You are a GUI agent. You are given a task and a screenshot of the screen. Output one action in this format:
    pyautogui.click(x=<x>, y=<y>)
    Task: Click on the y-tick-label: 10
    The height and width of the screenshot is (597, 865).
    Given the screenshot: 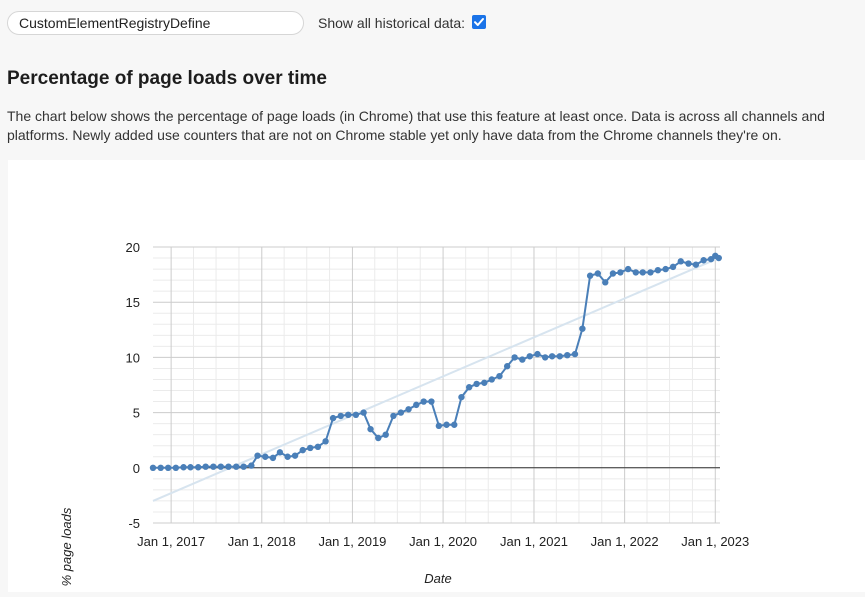 What is the action you would take?
    pyautogui.click(x=133, y=357)
    